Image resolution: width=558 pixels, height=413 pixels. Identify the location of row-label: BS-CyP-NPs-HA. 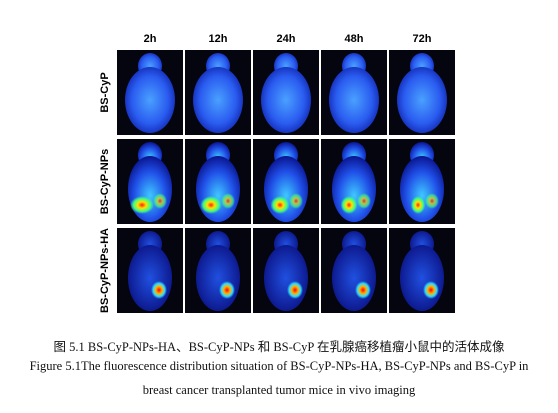
(105, 270).